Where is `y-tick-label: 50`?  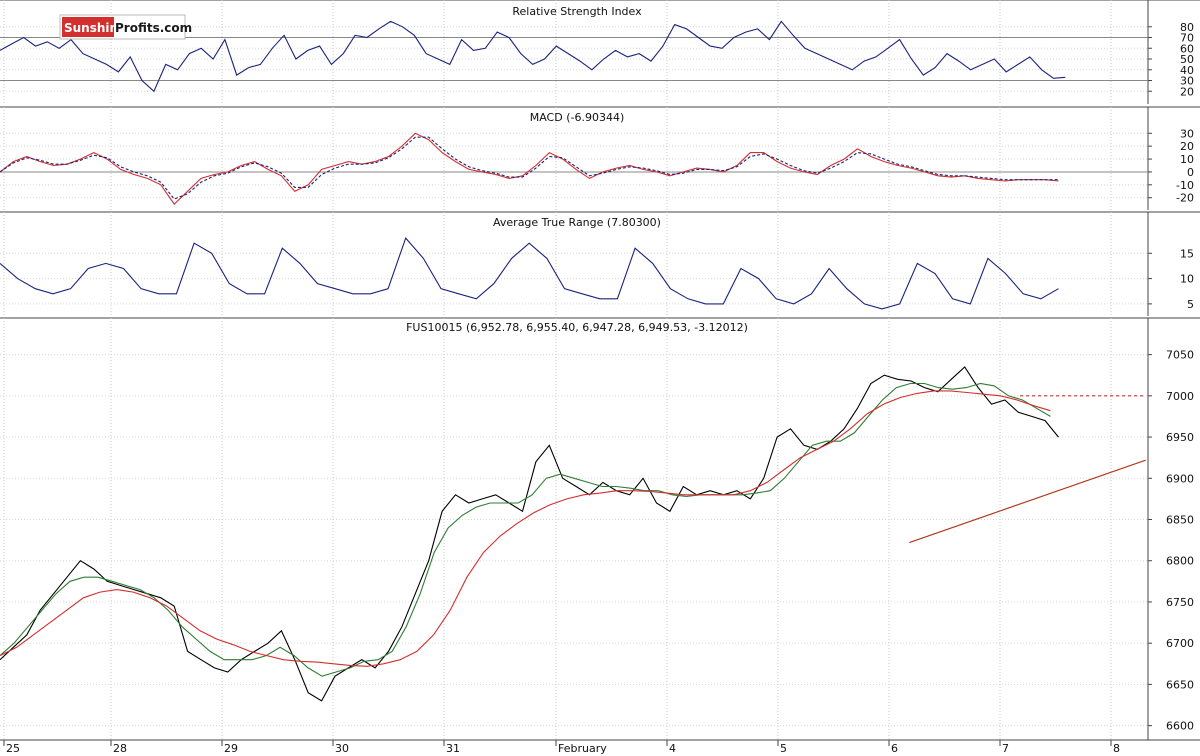 y-tick-label: 50 is located at coordinates (1187, 59).